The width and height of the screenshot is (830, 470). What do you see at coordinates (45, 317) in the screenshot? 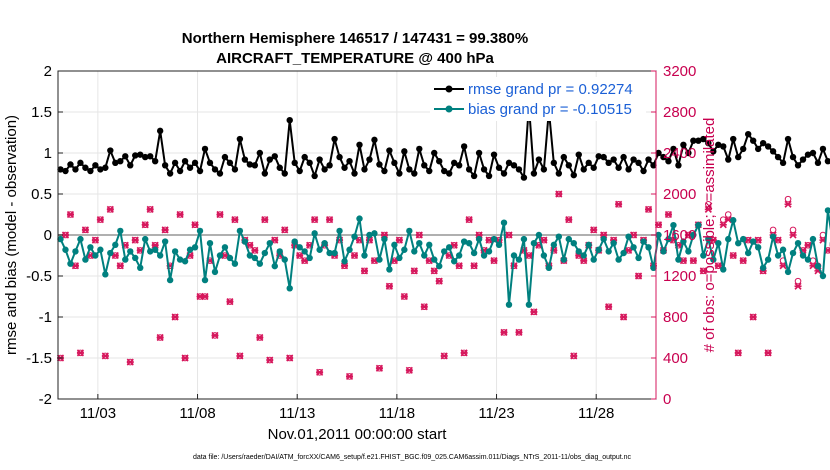
I see `y-tick-label: -1` at bounding box center [45, 317].